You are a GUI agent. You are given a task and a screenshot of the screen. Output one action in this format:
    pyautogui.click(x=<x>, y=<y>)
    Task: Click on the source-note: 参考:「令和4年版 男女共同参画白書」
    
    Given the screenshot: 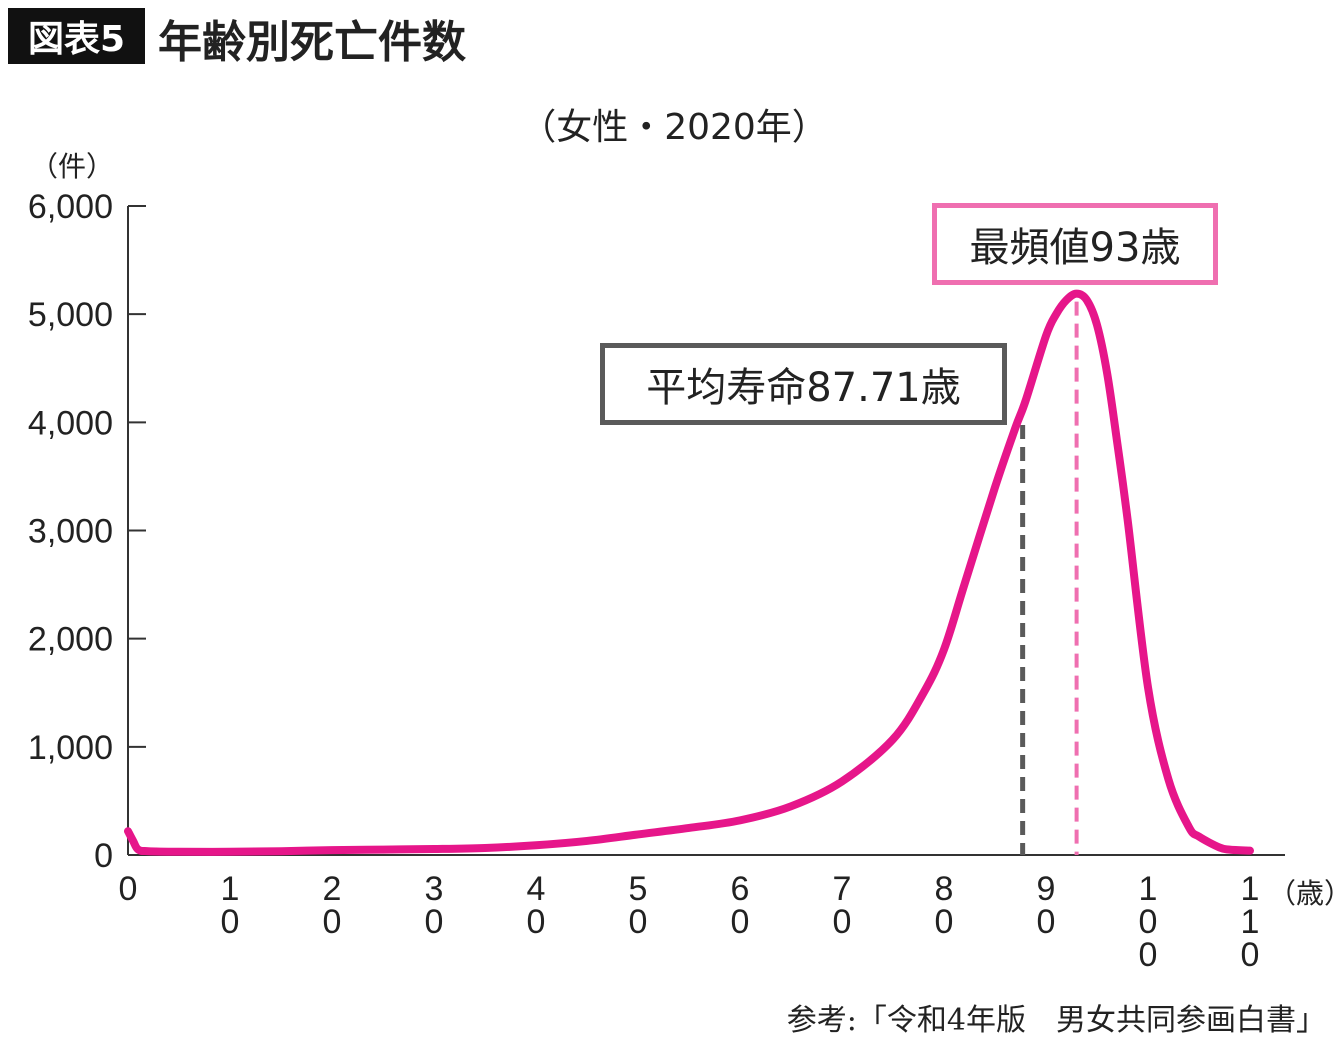 What is the action you would take?
    pyautogui.click(x=1056, y=1020)
    